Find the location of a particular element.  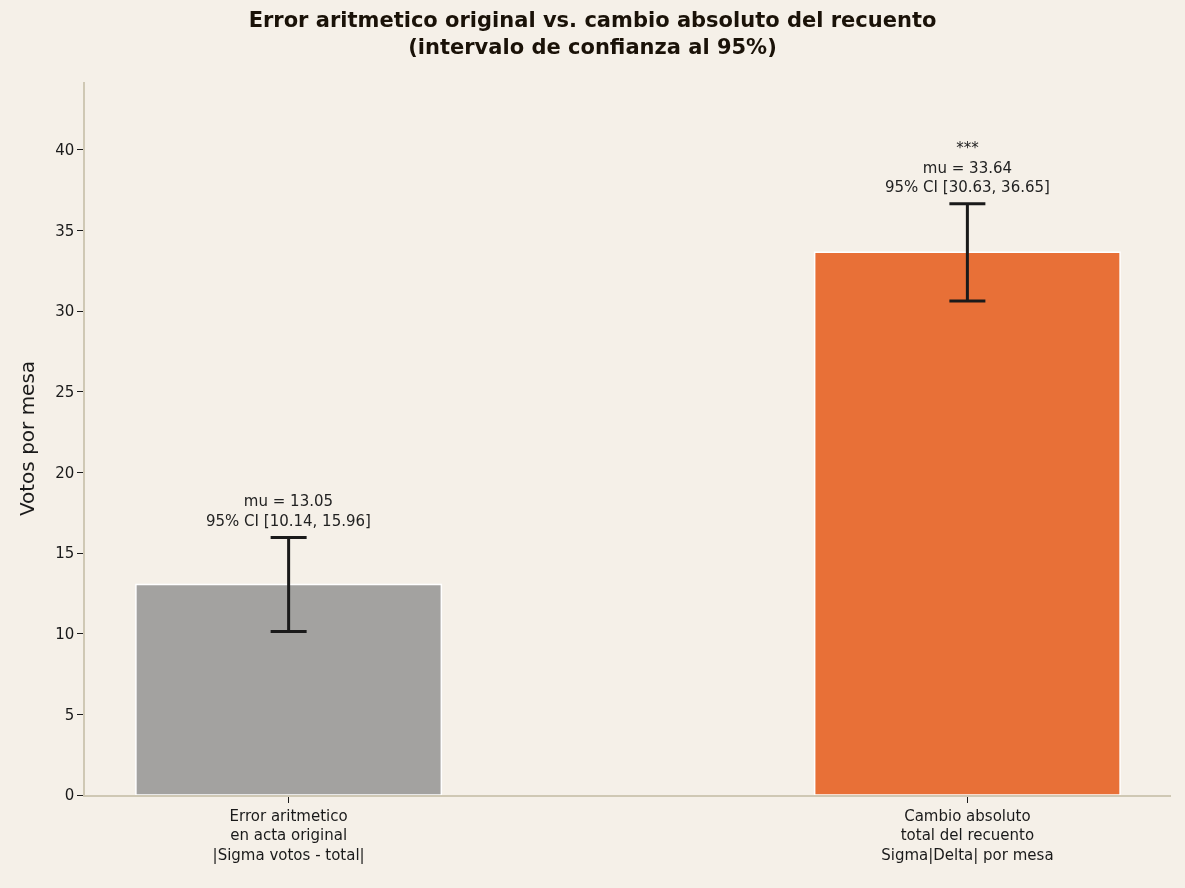

y-tick-label: 10 is located at coordinates (65, 633).